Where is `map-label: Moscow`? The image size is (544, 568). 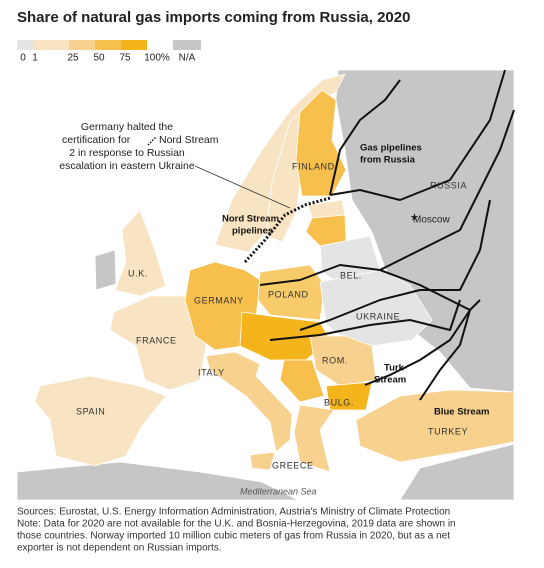 map-label: Moscow is located at coordinates (431, 220).